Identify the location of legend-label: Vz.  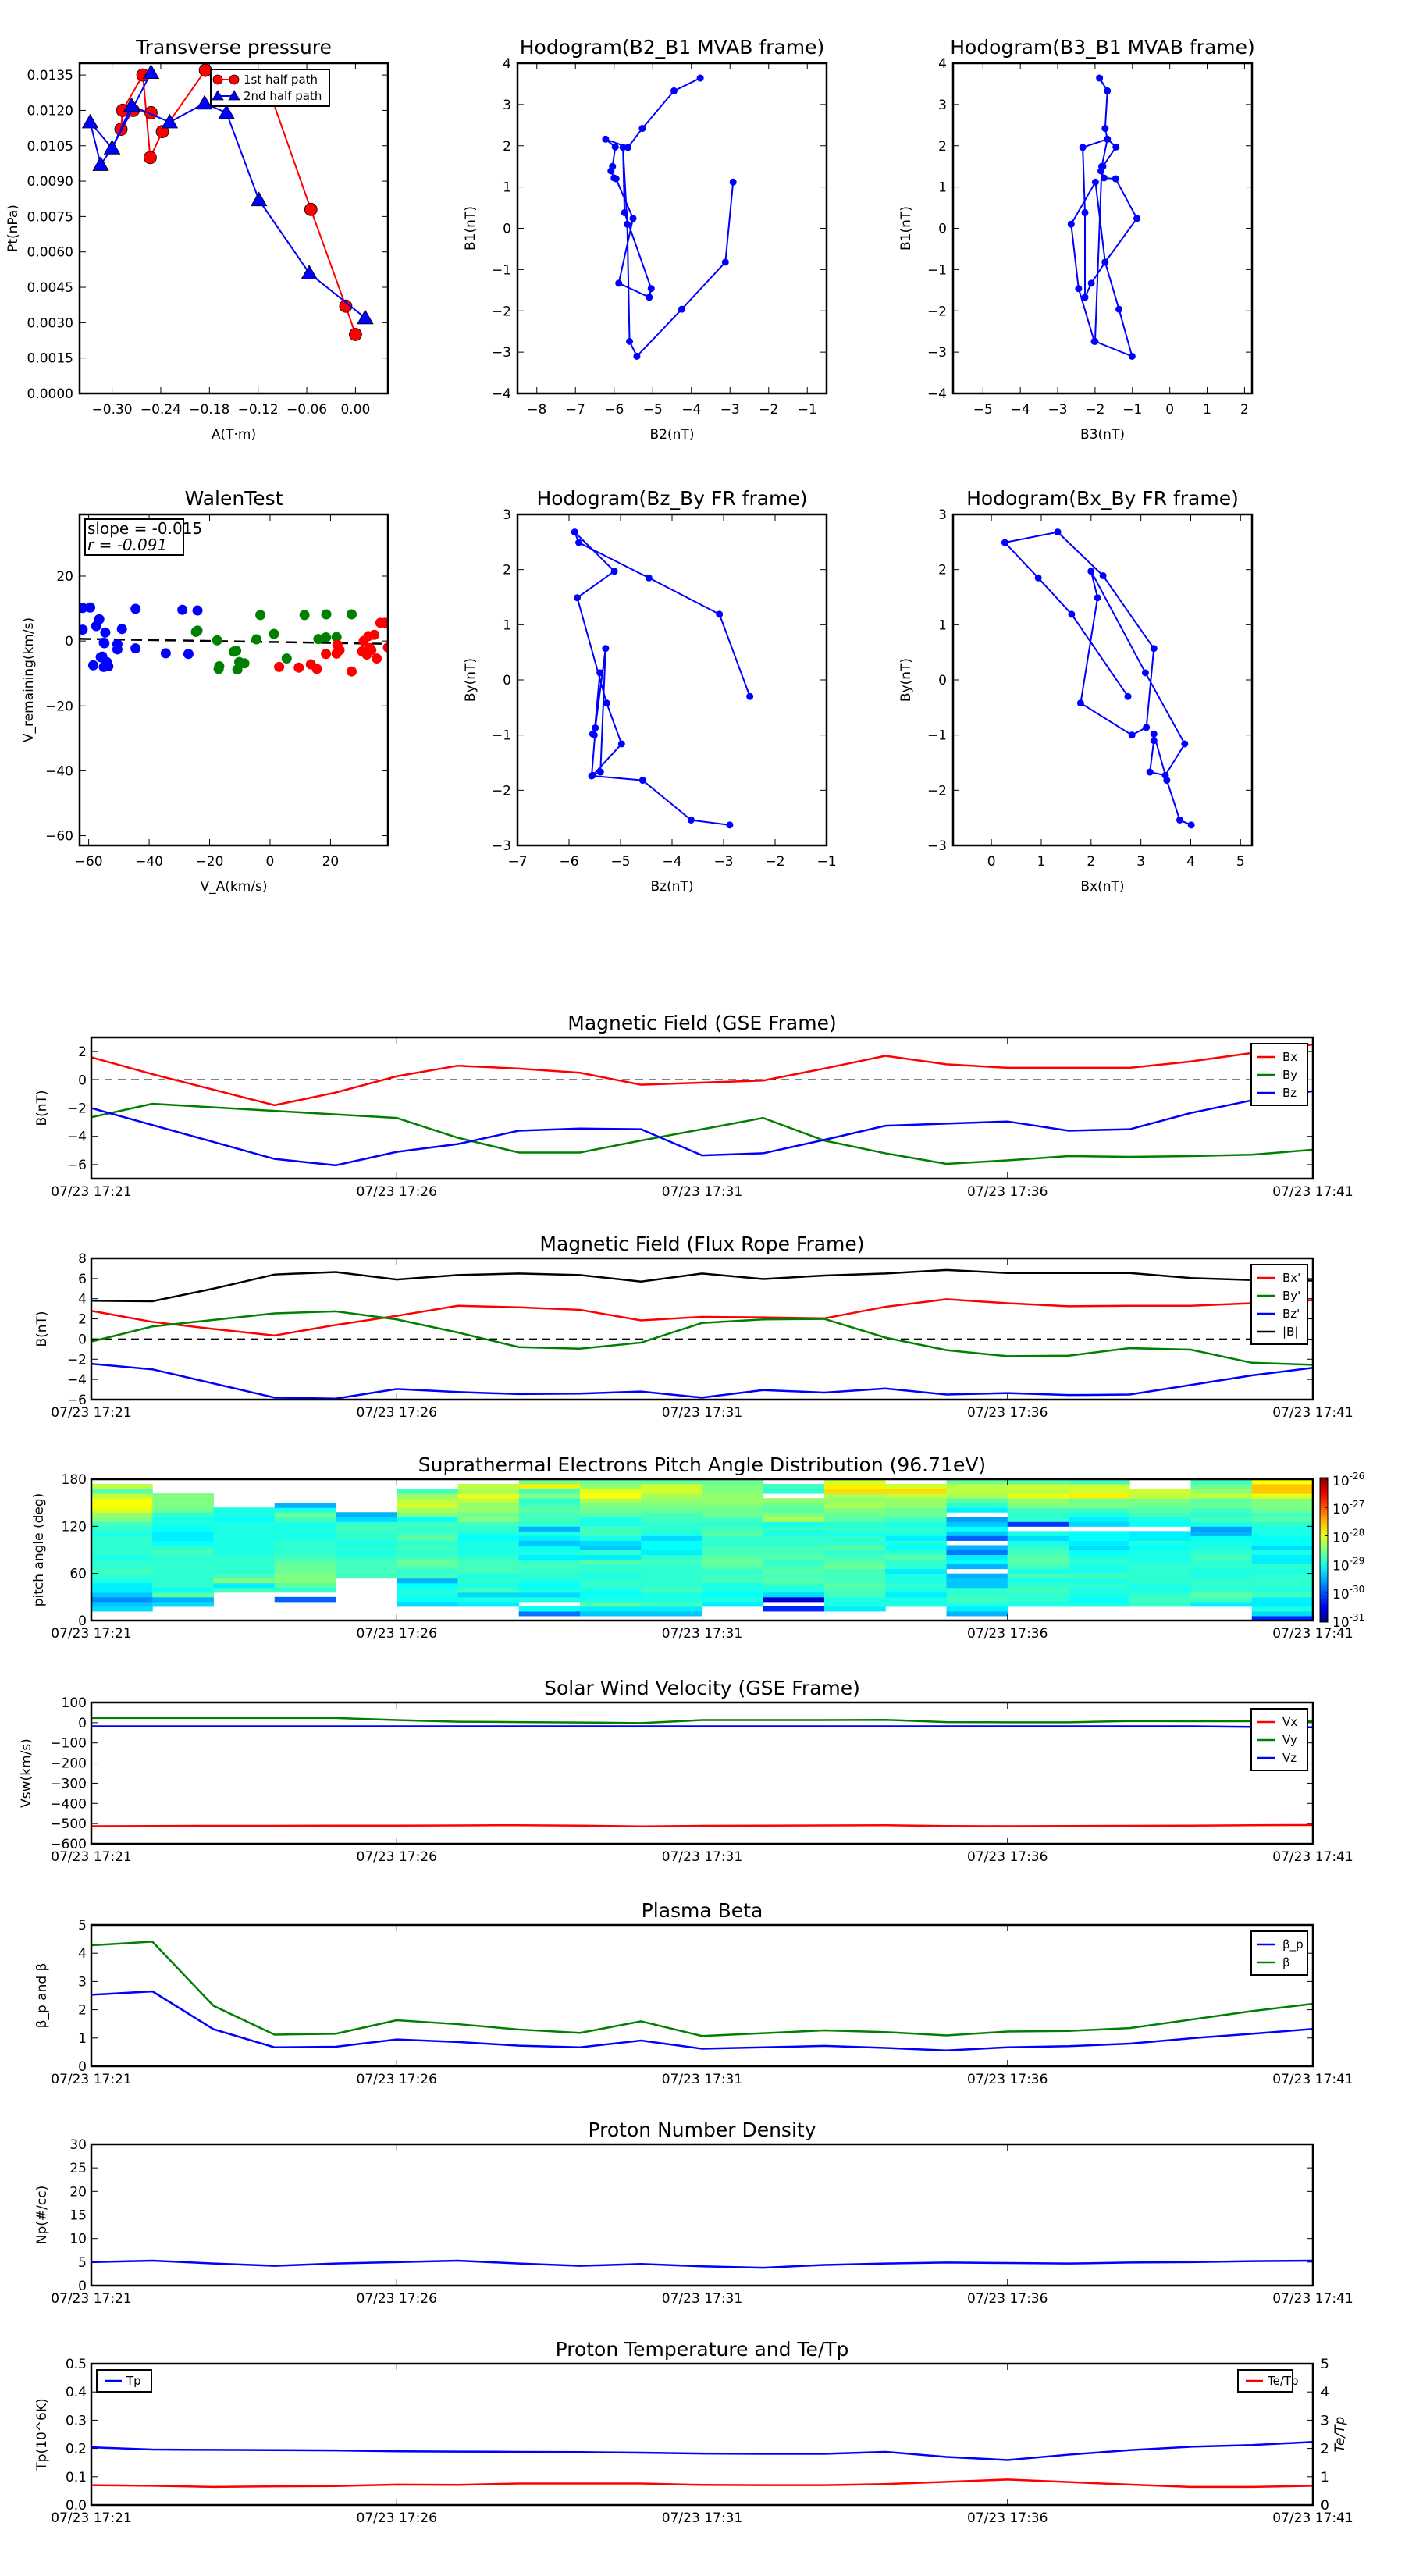
(1290, 1758).